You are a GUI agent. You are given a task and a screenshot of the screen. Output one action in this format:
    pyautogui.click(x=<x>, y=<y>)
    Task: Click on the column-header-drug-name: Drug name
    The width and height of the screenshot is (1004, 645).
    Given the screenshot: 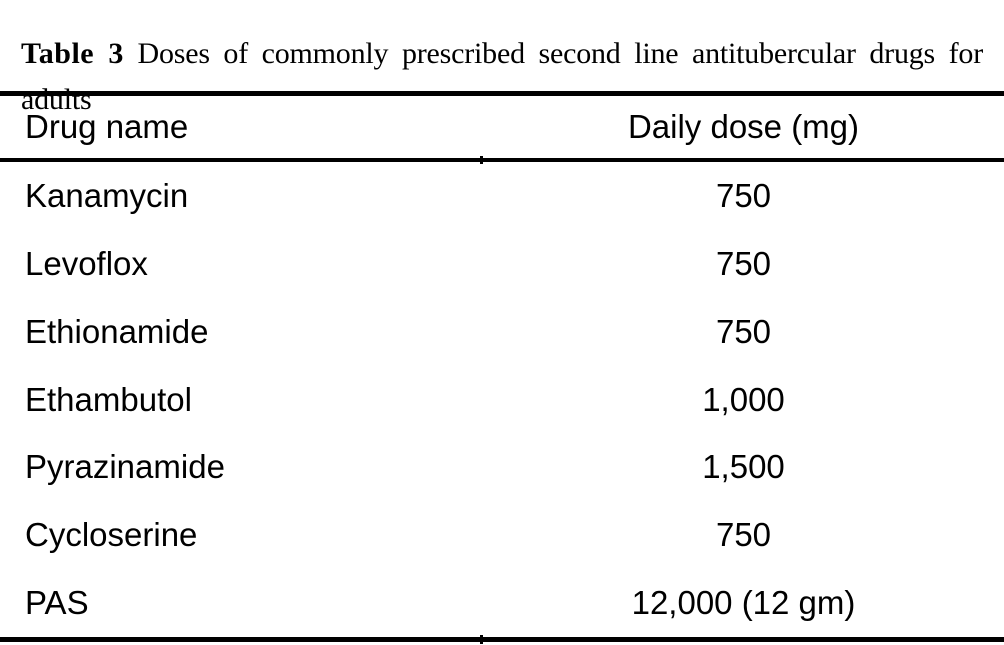 What is the action you would take?
    pyautogui.click(x=107, y=126)
    